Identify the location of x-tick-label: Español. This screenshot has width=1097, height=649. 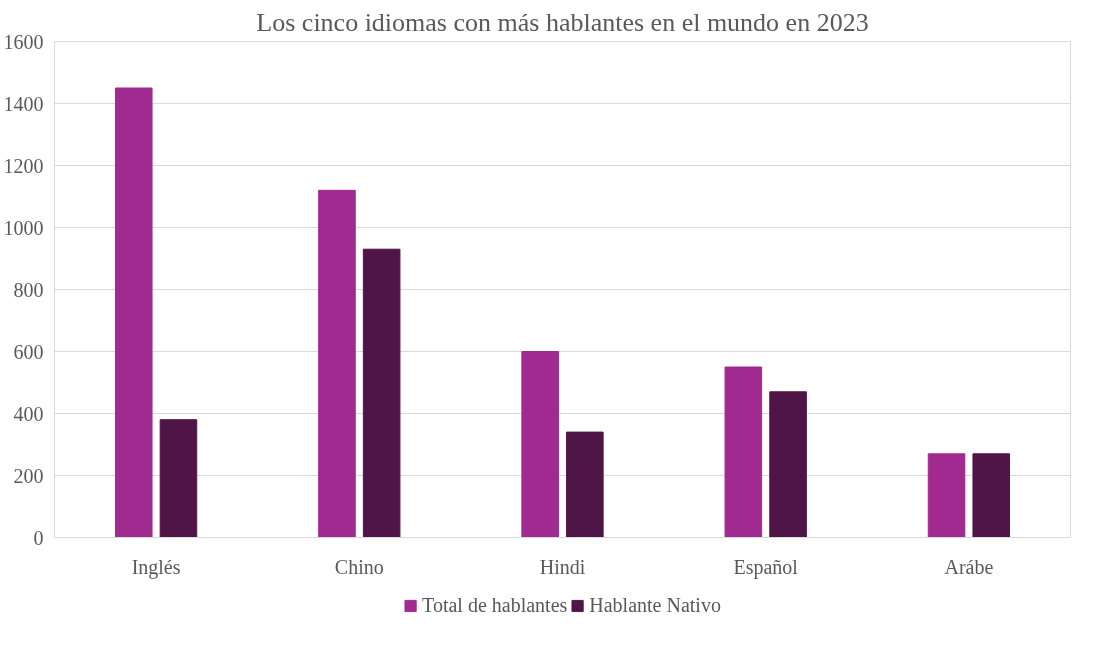
(766, 567).